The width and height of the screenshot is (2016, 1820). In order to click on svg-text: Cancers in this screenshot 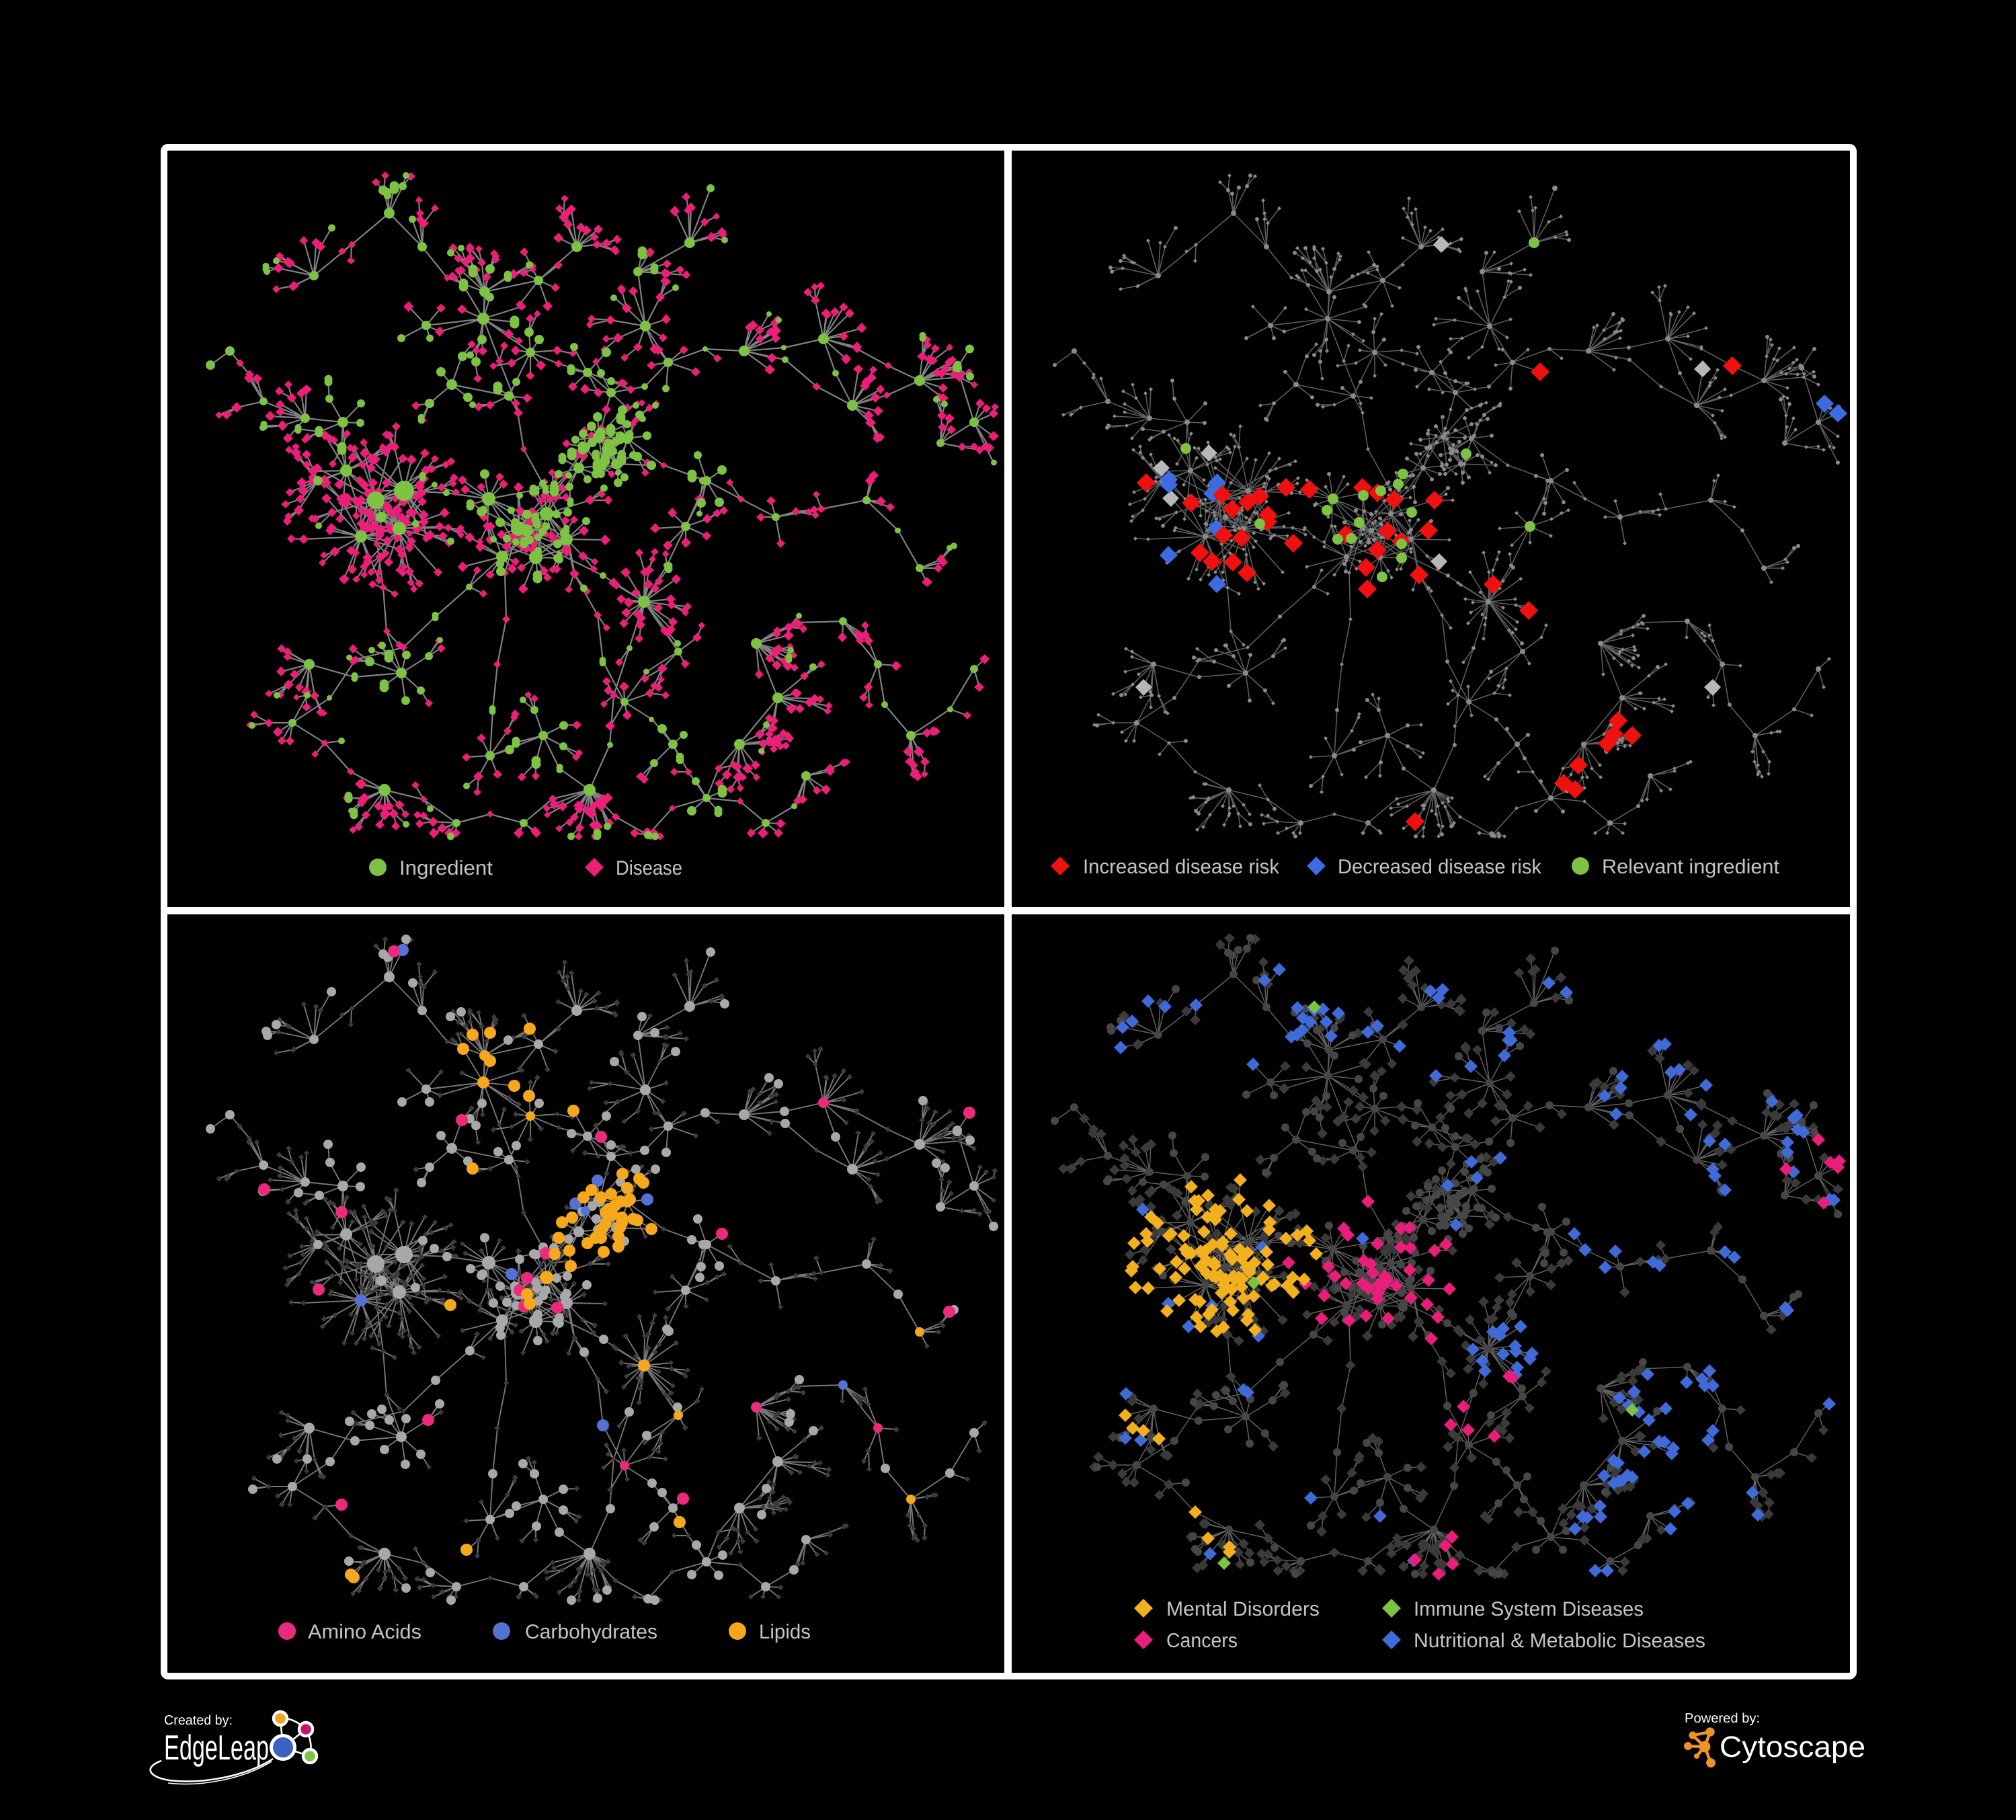, I will do `click(1202, 1641)`.